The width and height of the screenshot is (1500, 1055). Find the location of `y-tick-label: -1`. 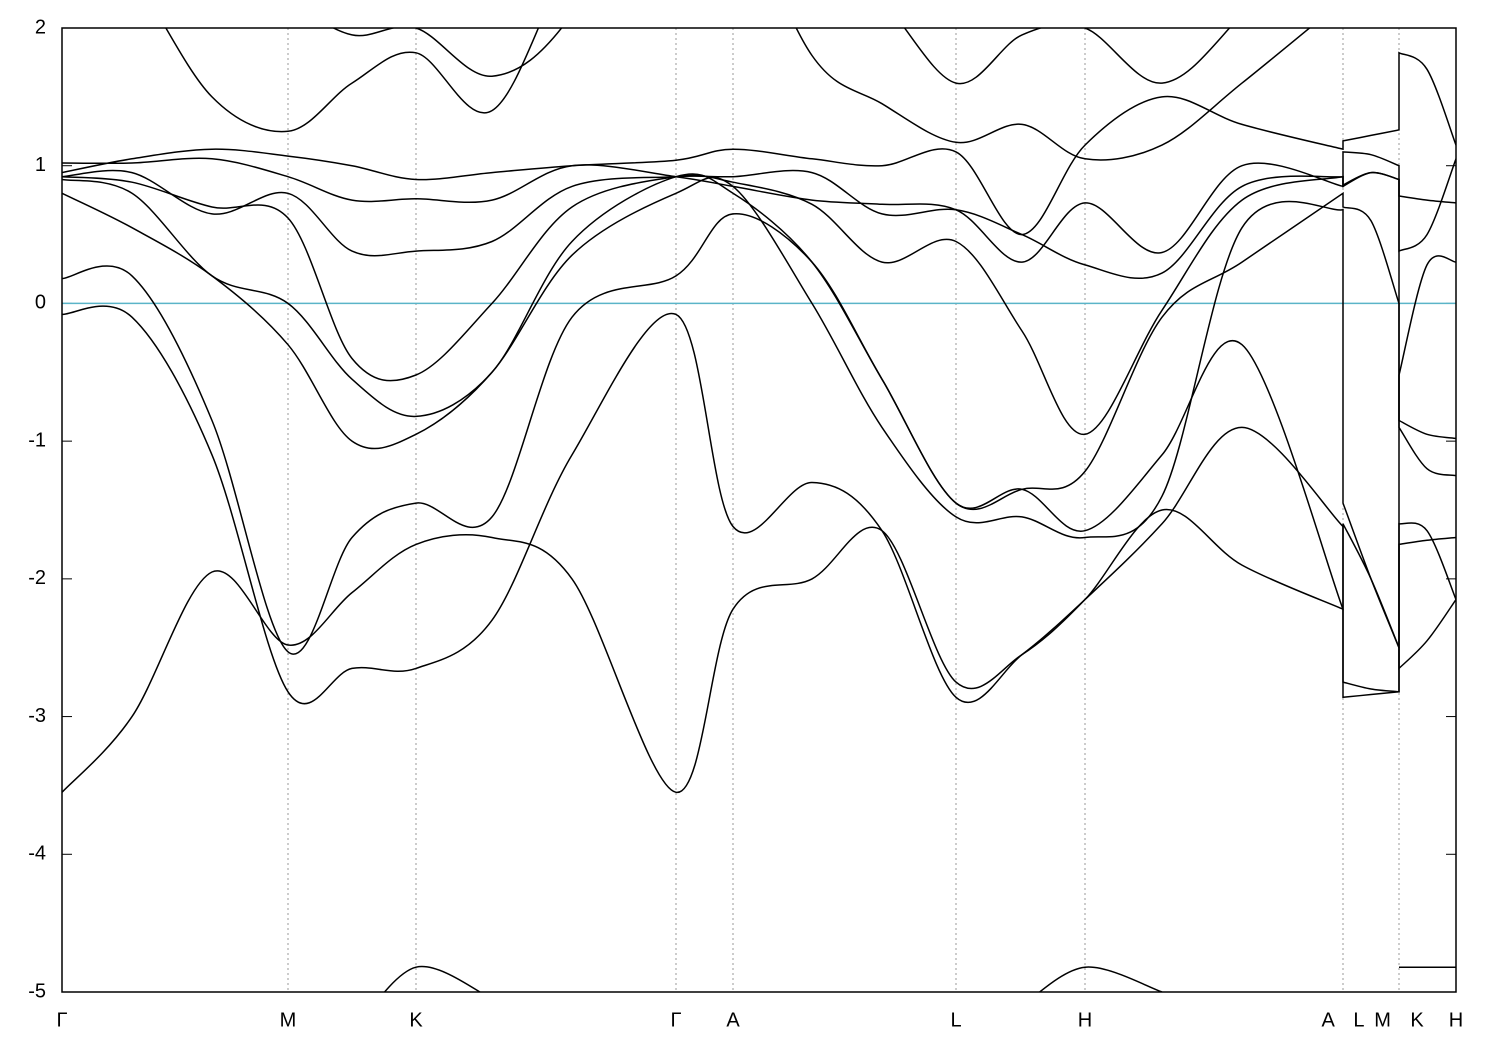

y-tick-label: -1 is located at coordinates (37, 440).